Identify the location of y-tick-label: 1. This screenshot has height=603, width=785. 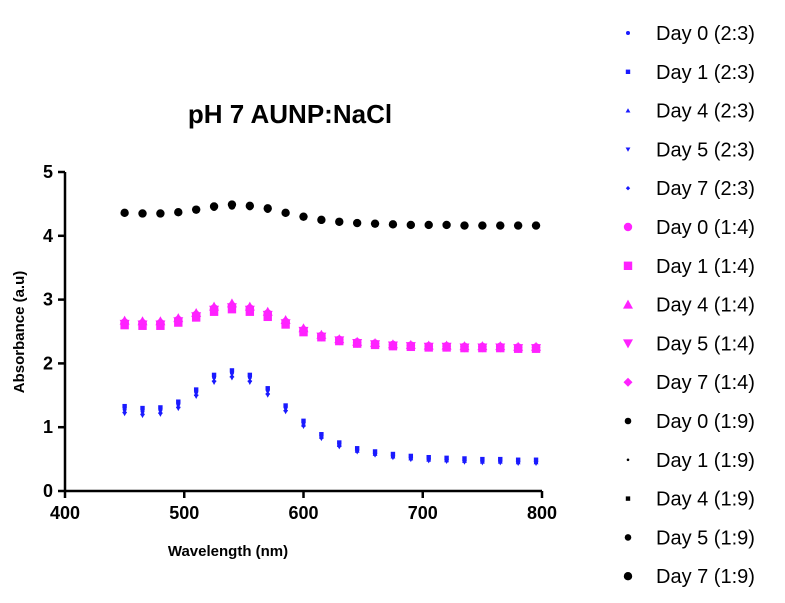
(48, 427).